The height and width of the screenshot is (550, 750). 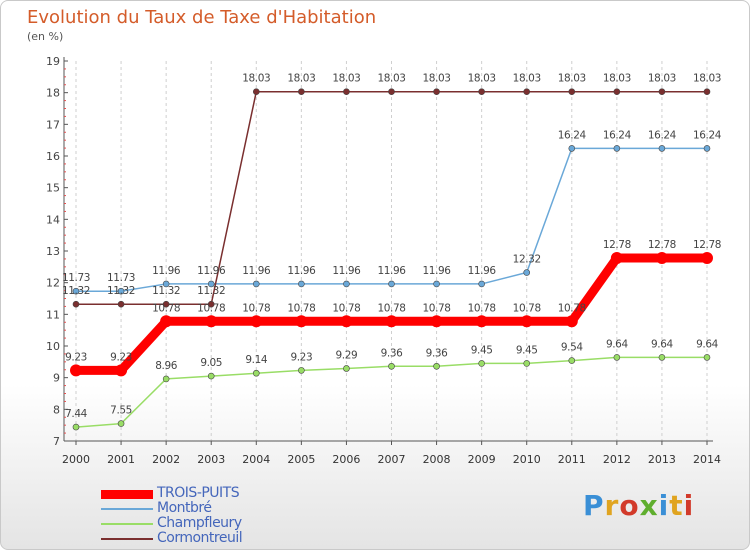 I want to click on data-label-2: 9.36, so click(x=392, y=353).